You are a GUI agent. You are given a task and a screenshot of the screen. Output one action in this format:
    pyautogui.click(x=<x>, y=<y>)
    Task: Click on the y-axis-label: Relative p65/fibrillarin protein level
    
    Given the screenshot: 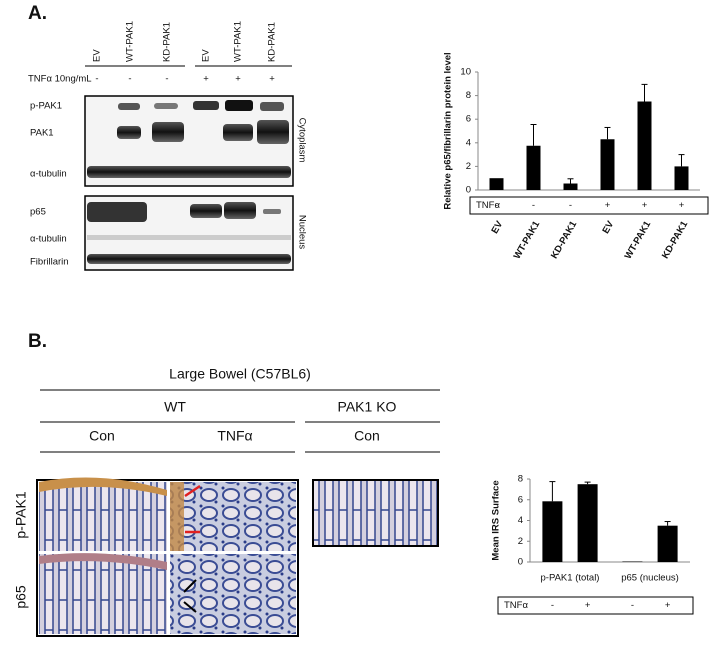 What is the action you would take?
    pyautogui.click(x=448, y=130)
    